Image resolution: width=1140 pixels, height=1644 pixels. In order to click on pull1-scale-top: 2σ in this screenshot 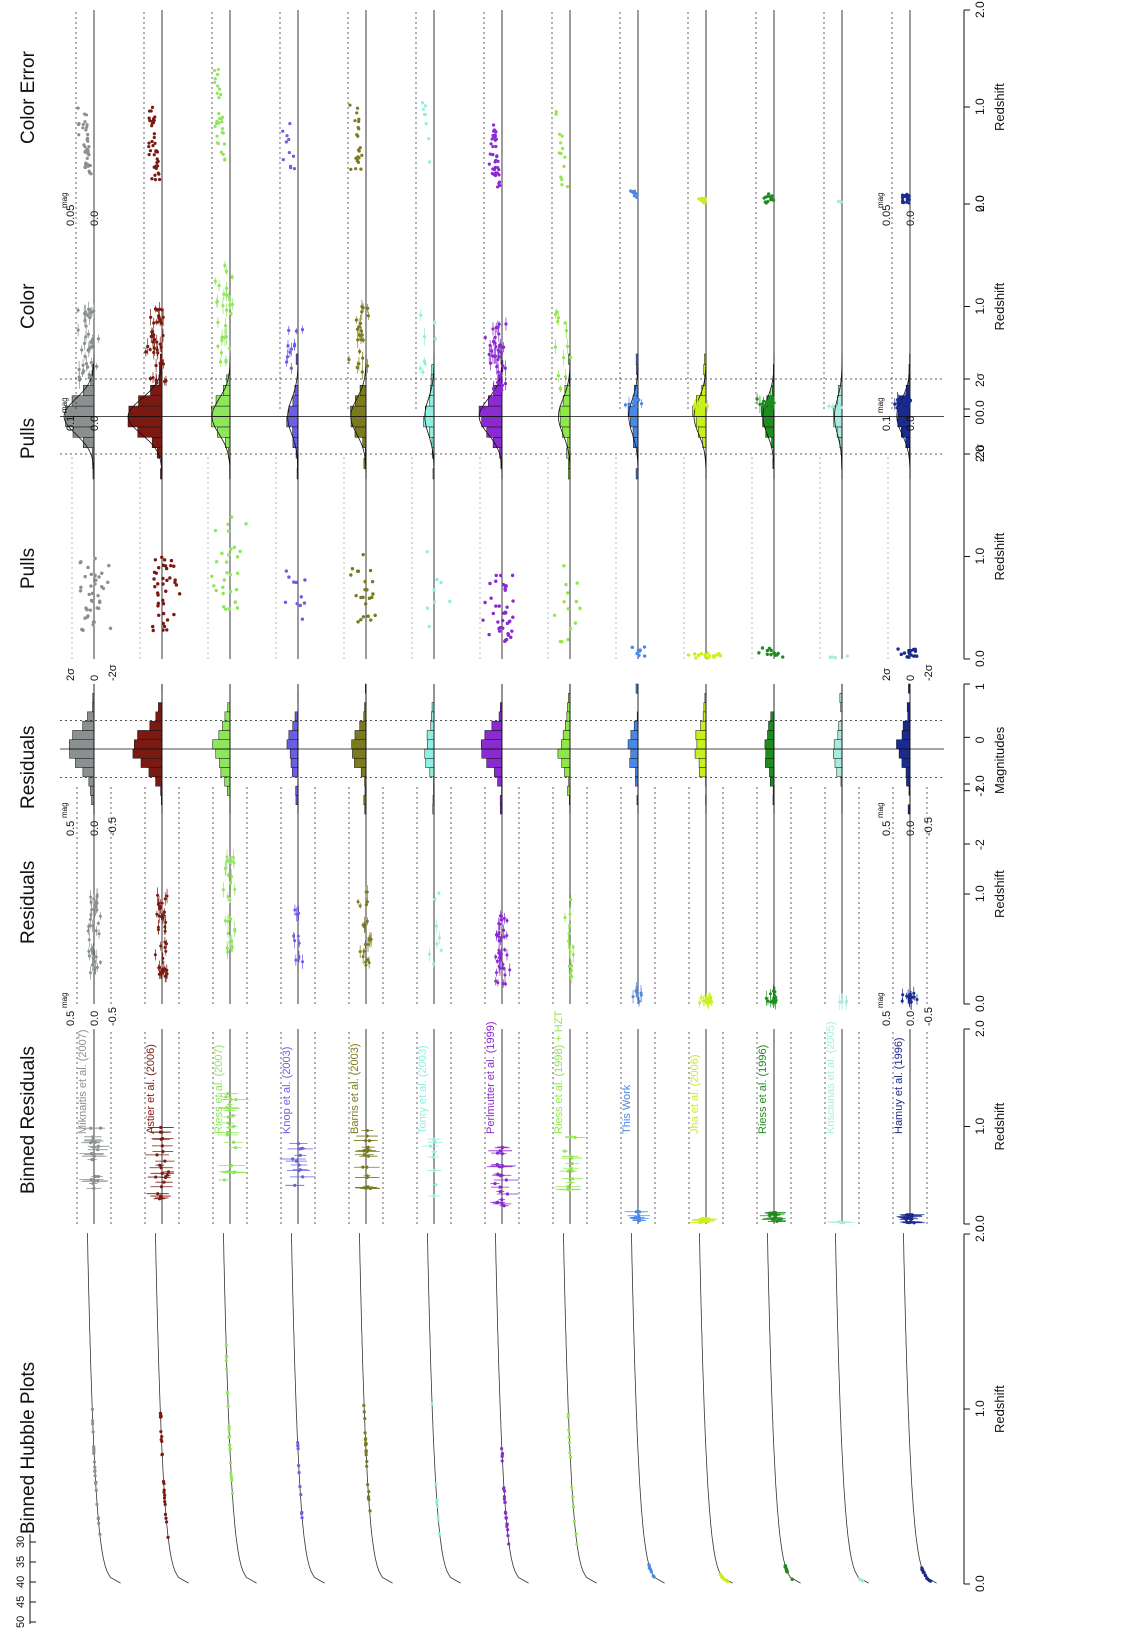, I will do `click(887, 674)`.